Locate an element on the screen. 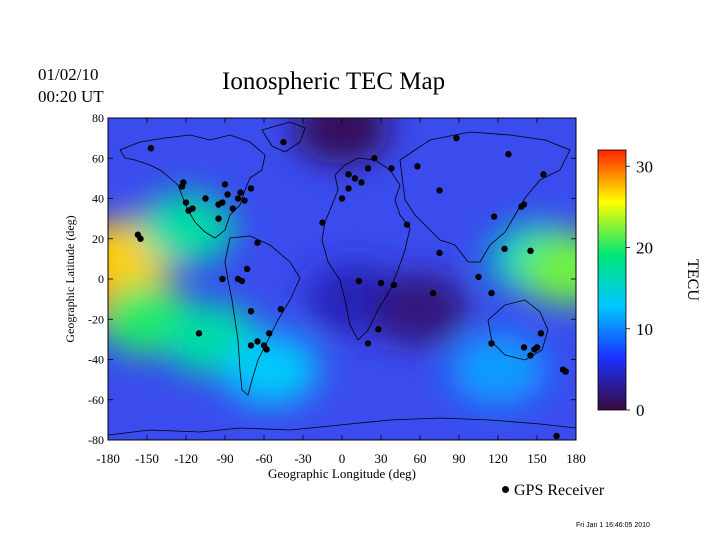 Image resolution: width=720 pixels, height=540 pixels. x-tick-label: -120 is located at coordinates (186, 458).